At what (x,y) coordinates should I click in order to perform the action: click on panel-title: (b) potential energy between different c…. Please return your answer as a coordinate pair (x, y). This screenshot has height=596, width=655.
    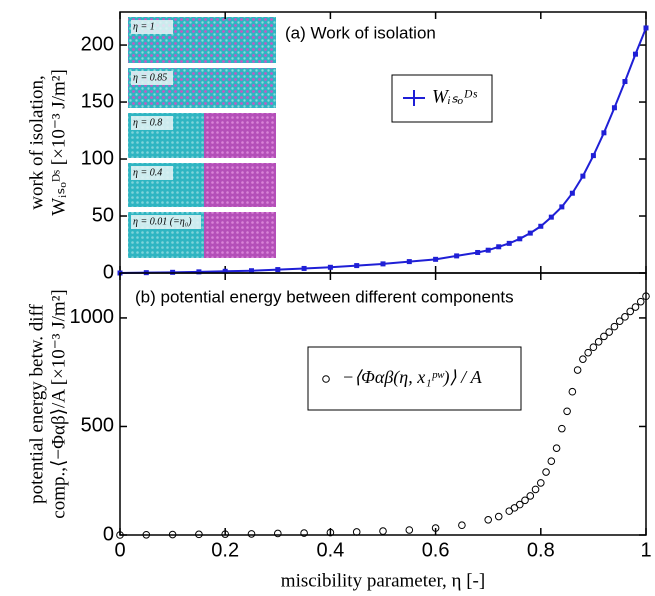
    Looking at the image, I should click on (324, 296).